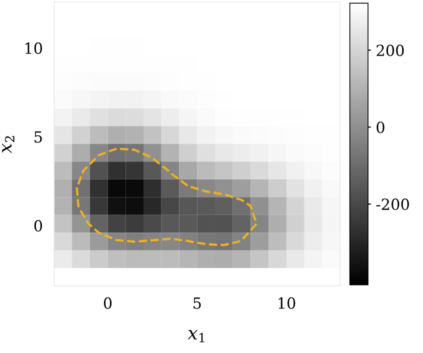 The width and height of the screenshot is (423, 353). What do you see at coordinates (392, 204) in the screenshot?
I see `color-bar-label: -200` at bounding box center [392, 204].